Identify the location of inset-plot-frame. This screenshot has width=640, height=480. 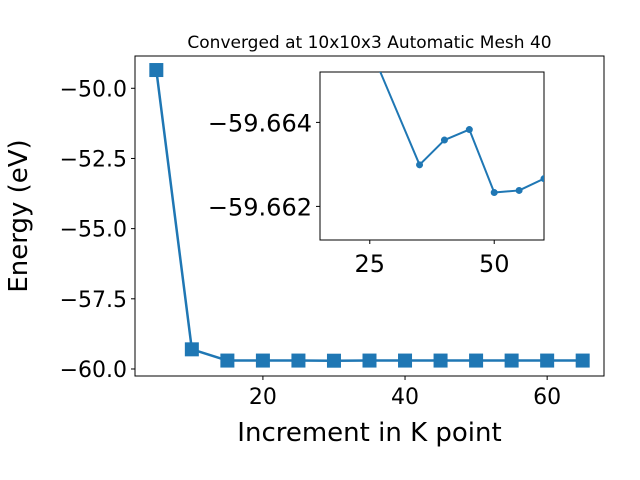
(432, 156).